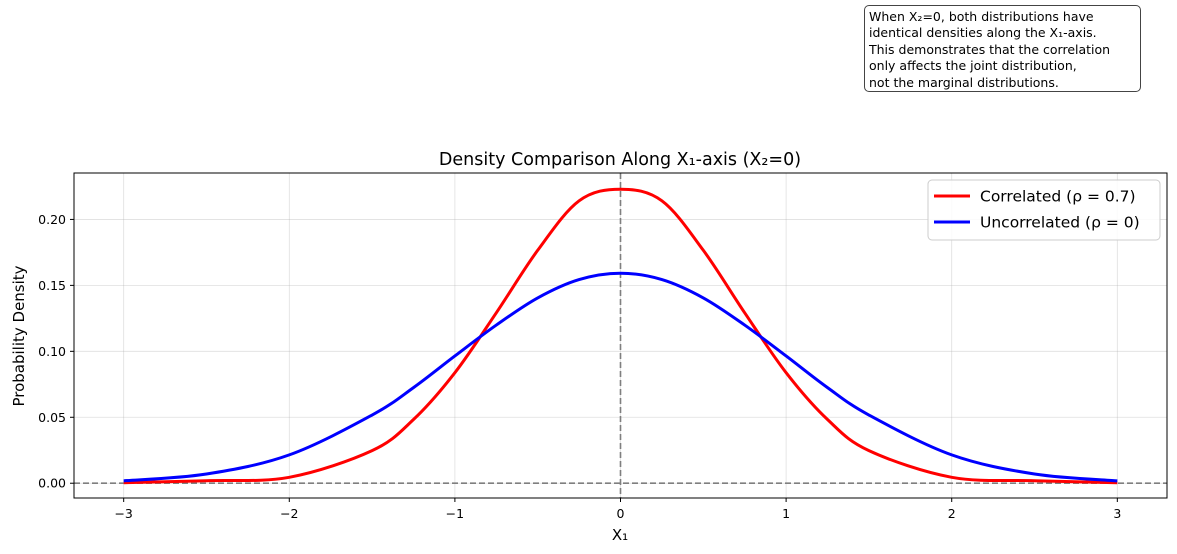 The height and width of the screenshot is (554, 1177). Describe the element at coordinates (52, 417) in the screenshot. I see `y-tick-label: 0.05` at that location.